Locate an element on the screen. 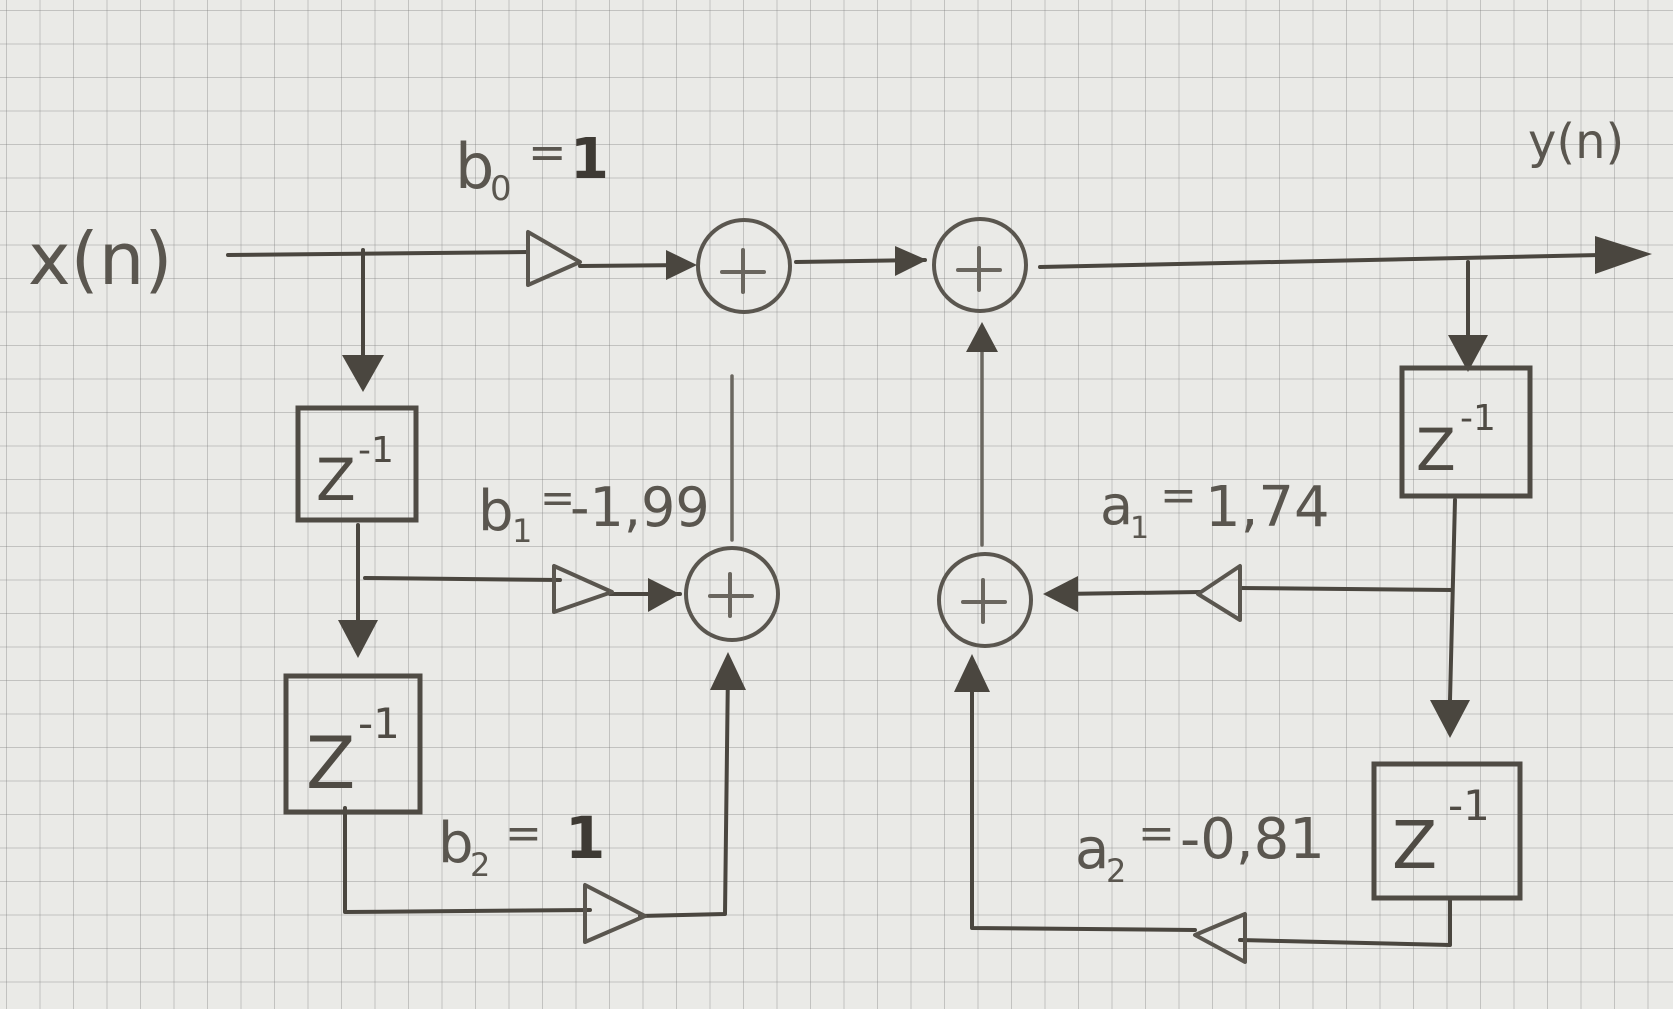 This screenshot has height=1009, width=1673. wire-delay2-down is located at coordinates (467, 860).